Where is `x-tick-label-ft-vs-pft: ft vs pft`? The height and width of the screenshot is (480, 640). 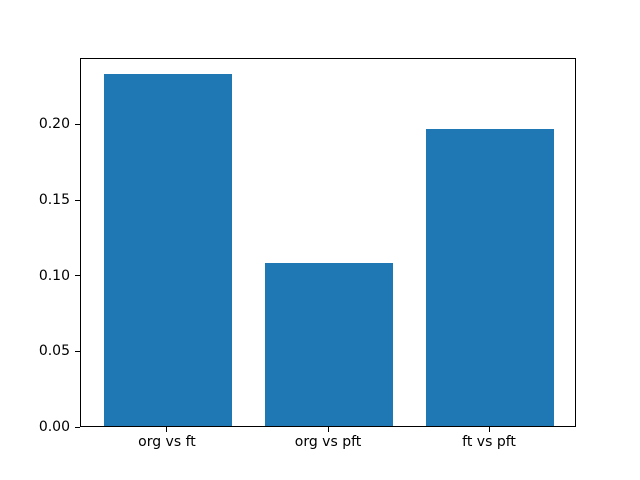
x-tick-label-ft-vs-pft: ft vs pft is located at coordinates (489, 442).